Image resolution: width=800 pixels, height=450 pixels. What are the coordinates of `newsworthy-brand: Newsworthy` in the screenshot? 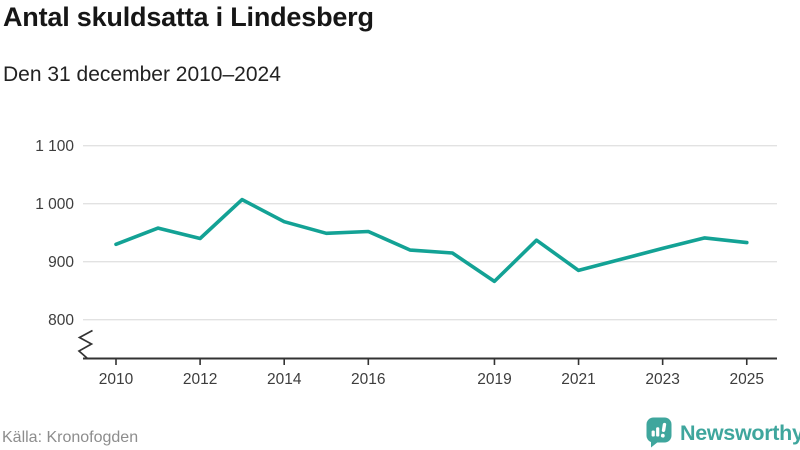 It's located at (722, 432).